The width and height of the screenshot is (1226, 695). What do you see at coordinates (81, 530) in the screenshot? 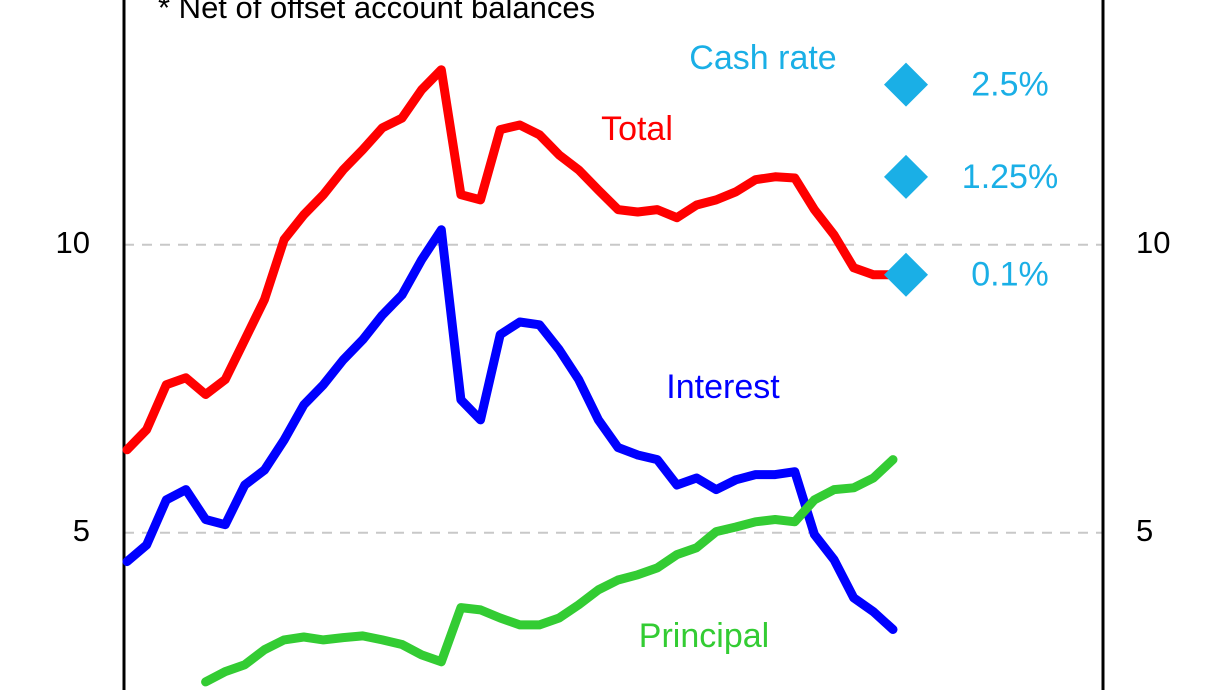
I see `y-tick-label: 5` at bounding box center [81, 530].